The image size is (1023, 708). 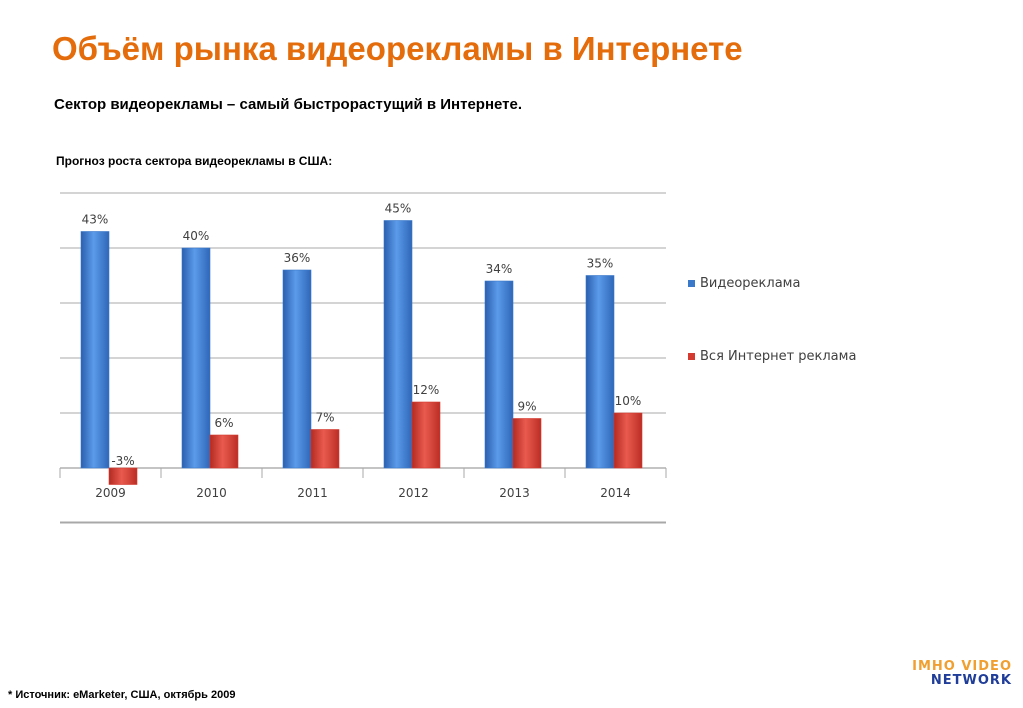 What do you see at coordinates (324, 418) in the screenshot?
I see `data-label: 7%` at bounding box center [324, 418].